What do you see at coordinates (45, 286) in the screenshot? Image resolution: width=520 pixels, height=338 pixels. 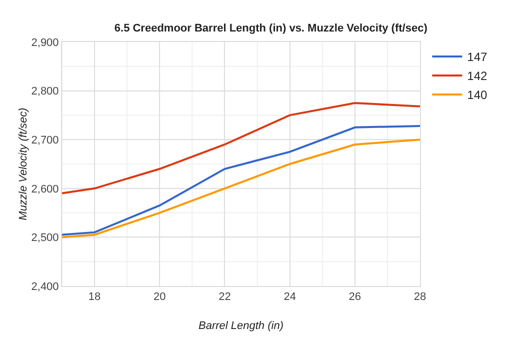 I see `y-tick-label: 2,400` at bounding box center [45, 286].